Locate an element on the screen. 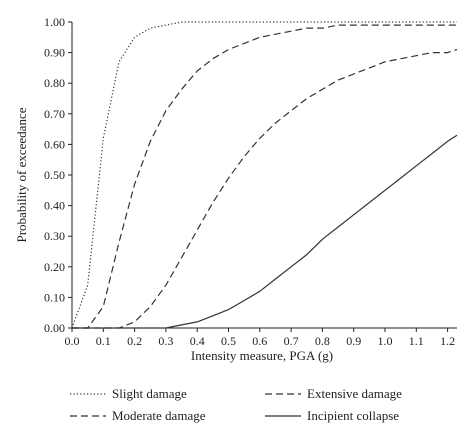 The height and width of the screenshot is (446, 474). x-tick-label: 1.2 is located at coordinates (447, 341).